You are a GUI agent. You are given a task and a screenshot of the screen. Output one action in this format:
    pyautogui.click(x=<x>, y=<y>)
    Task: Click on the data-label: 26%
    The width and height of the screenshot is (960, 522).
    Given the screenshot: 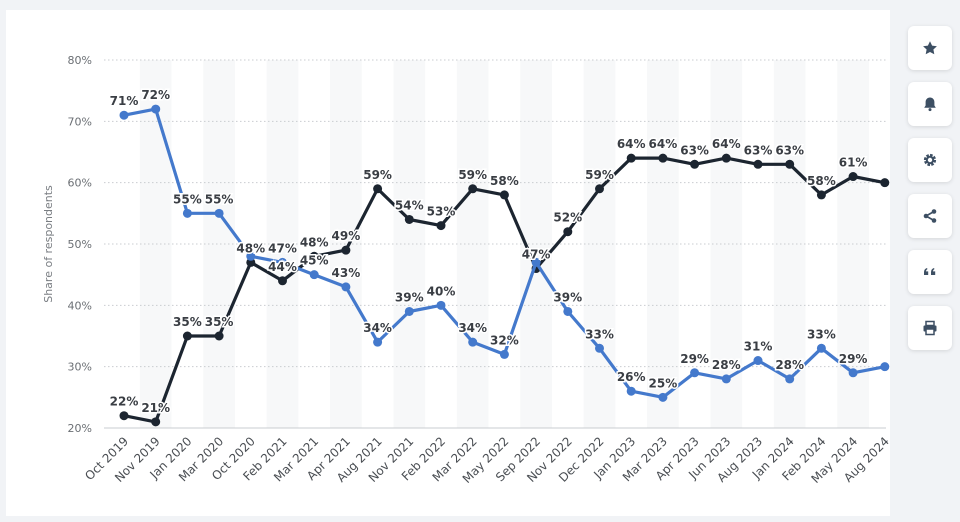 What is the action you would take?
    pyautogui.click(x=631, y=377)
    